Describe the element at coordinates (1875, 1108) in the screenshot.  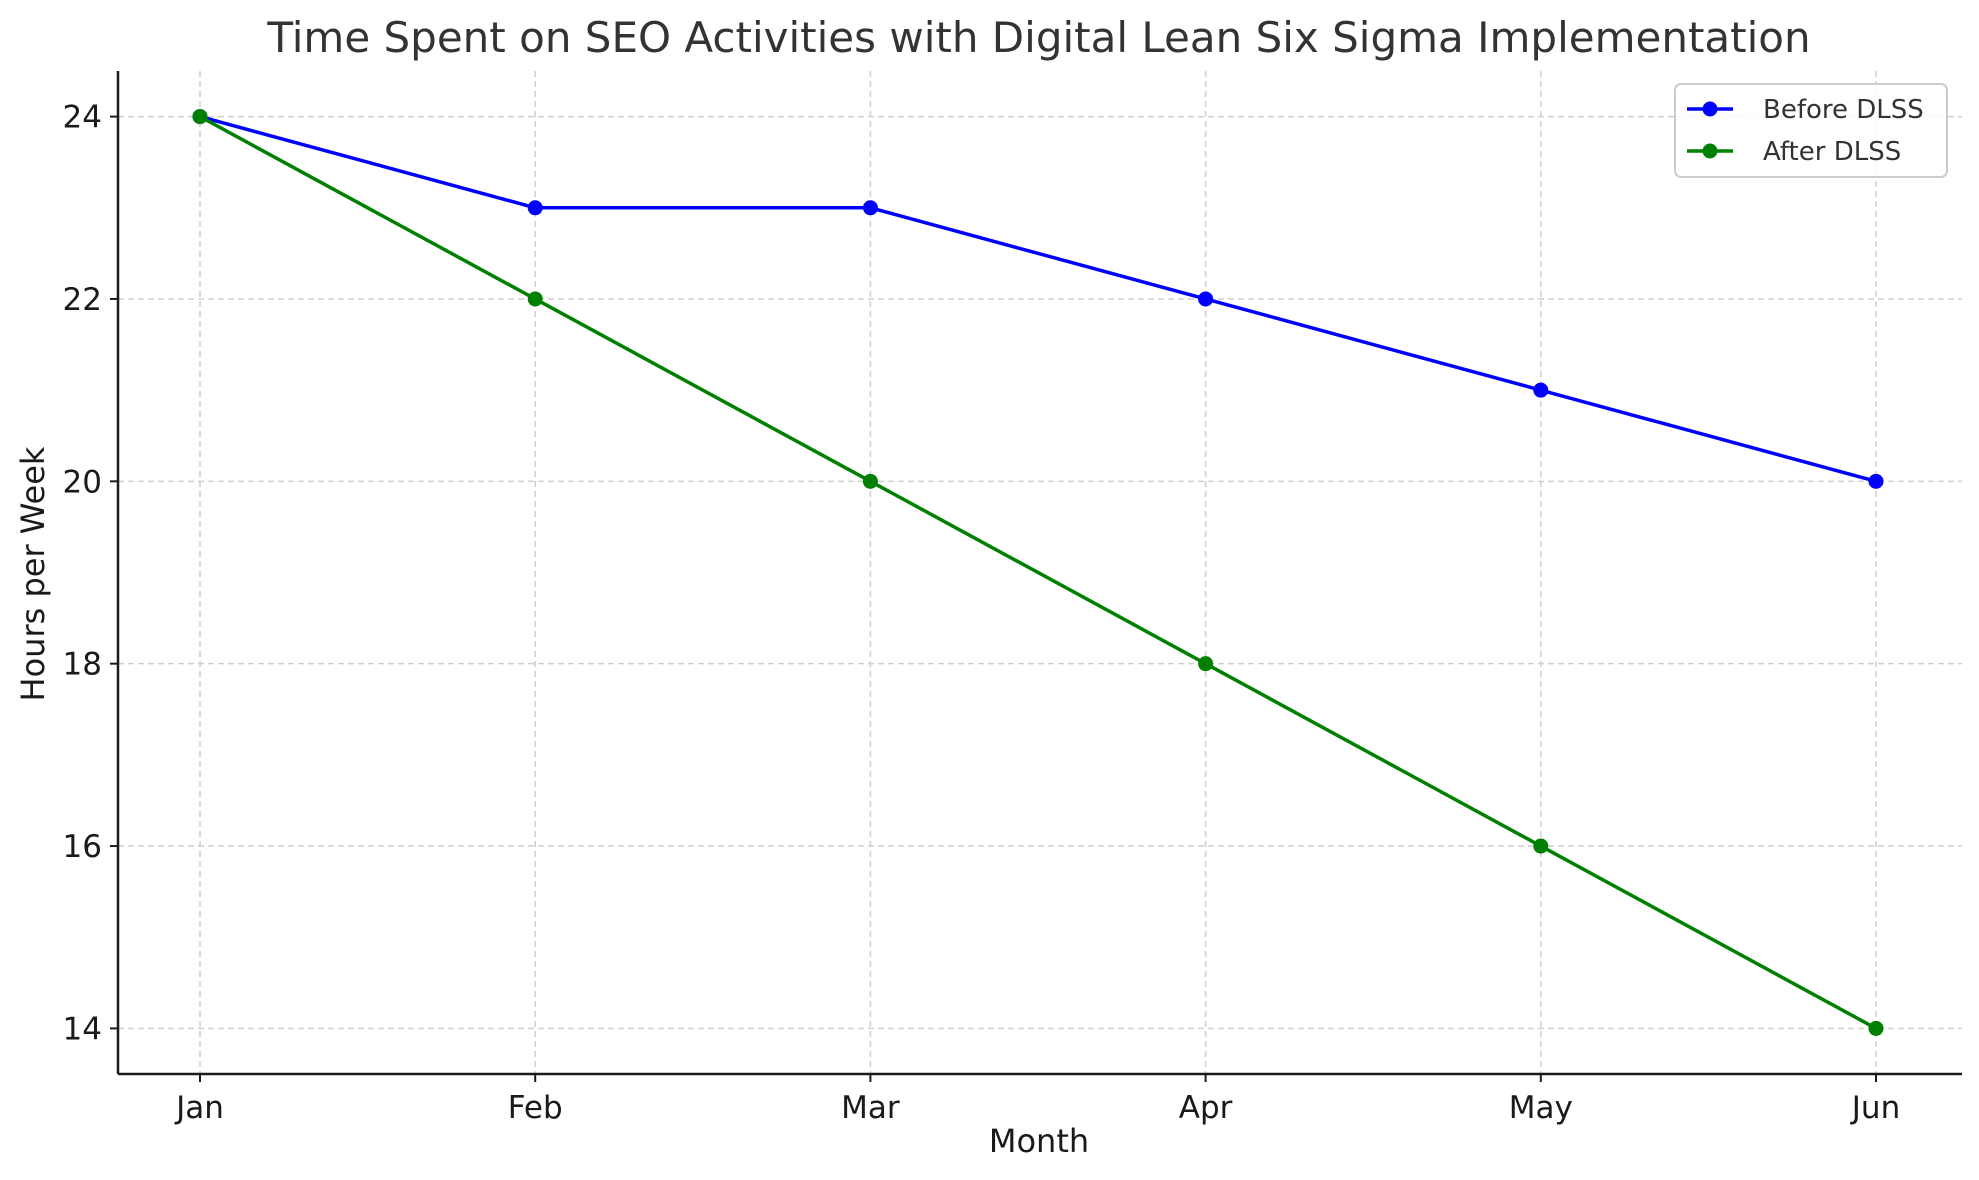
I see `x-tick-label: Jun` at that location.